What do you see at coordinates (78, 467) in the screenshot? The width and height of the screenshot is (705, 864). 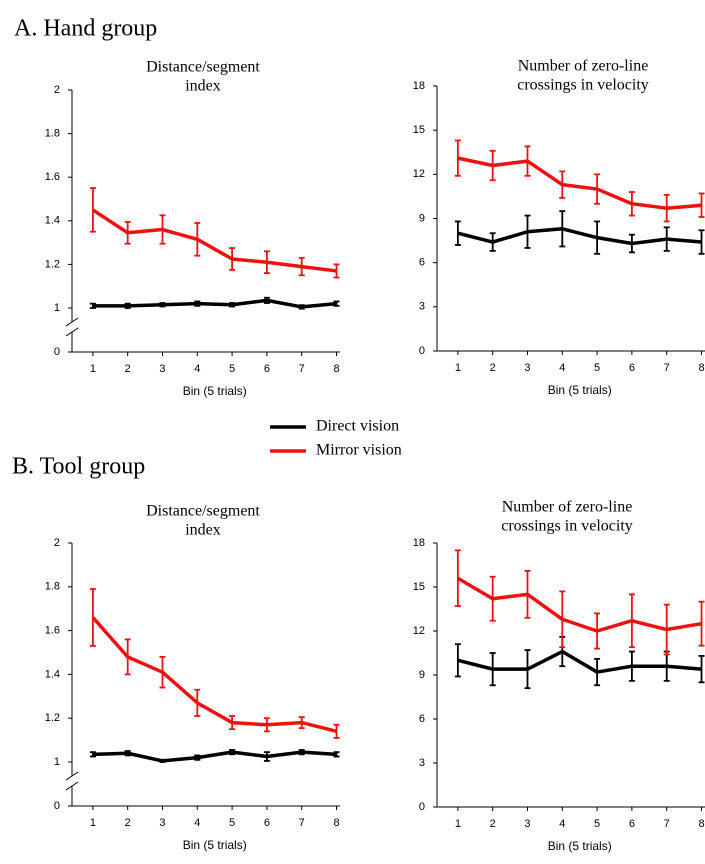 I see `panel-title: B. Tool group` at bounding box center [78, 467].